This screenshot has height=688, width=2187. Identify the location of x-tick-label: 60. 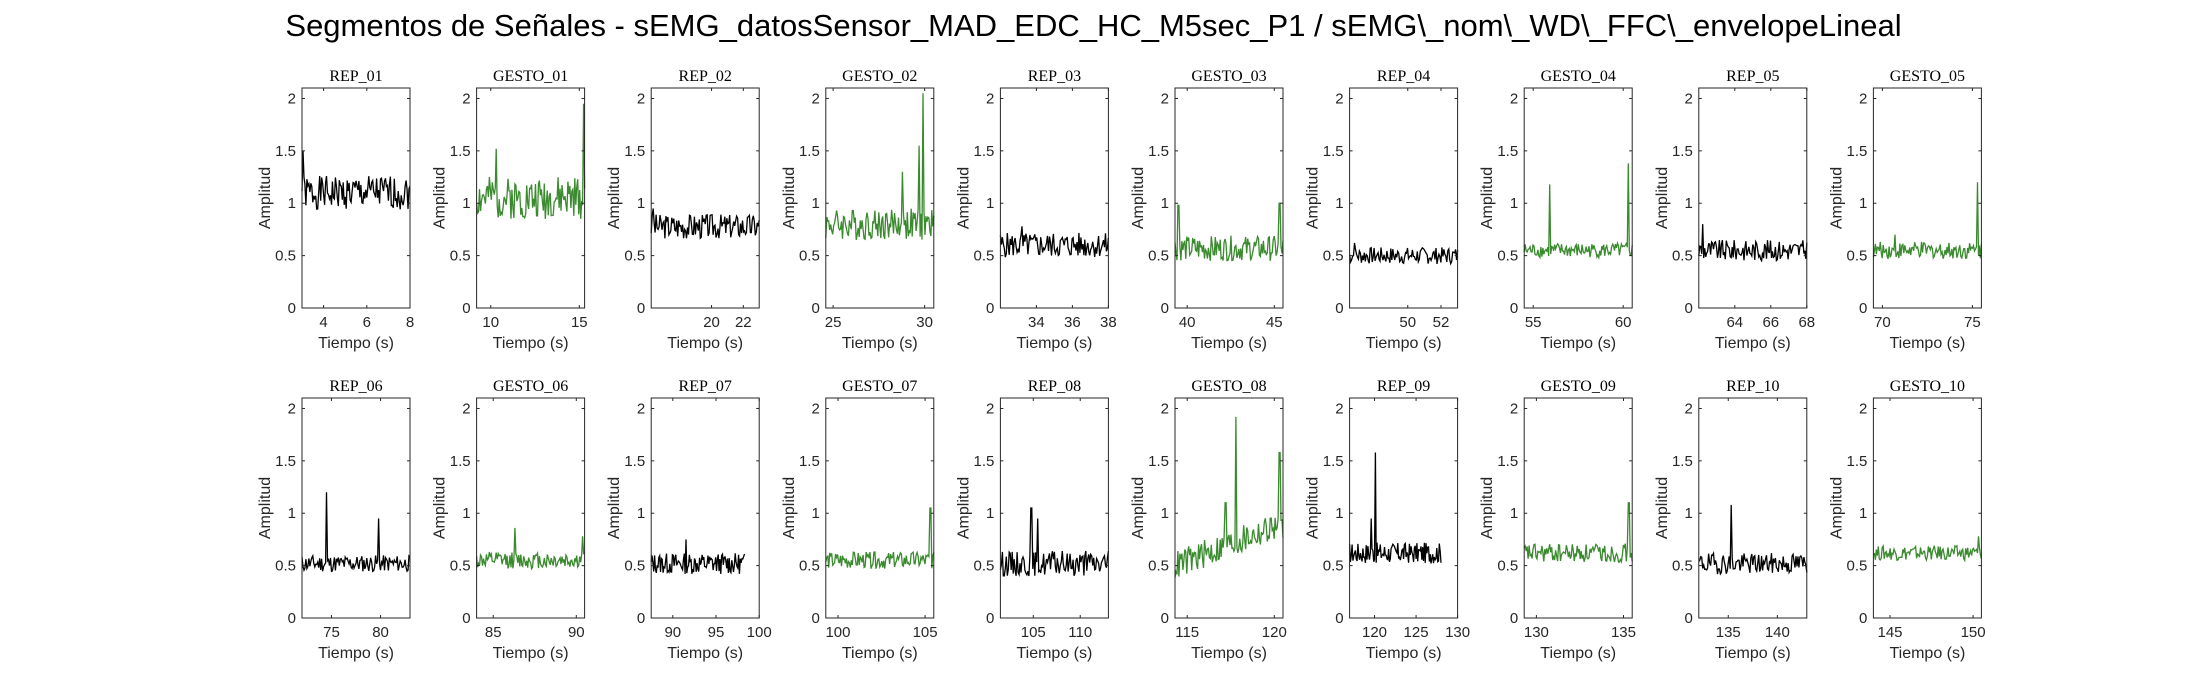
(1623, 322).